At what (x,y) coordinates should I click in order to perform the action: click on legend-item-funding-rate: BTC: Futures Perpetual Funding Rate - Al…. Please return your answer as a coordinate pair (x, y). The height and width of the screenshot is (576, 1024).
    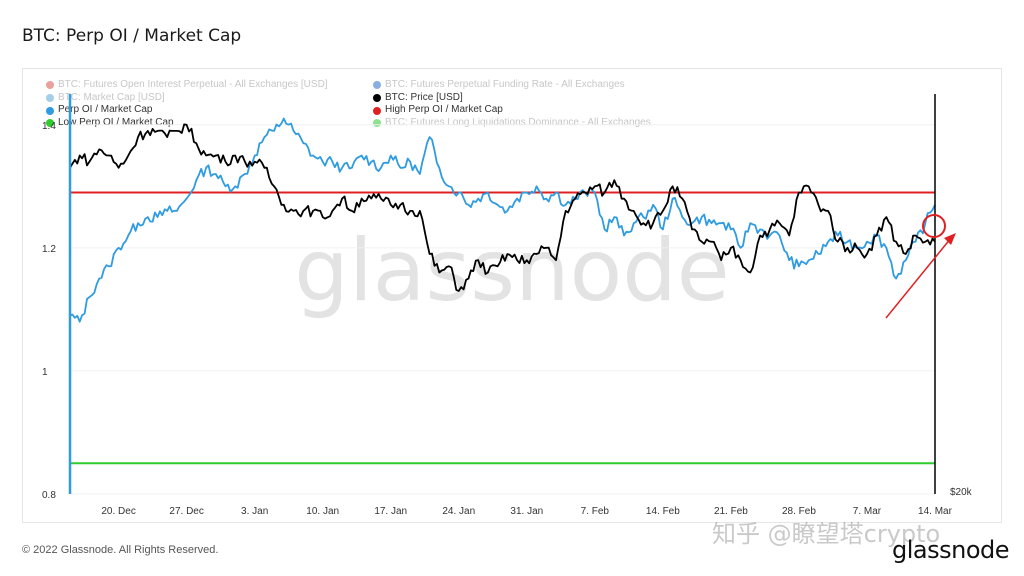
    Looking at the image, I should click on (499, 85).